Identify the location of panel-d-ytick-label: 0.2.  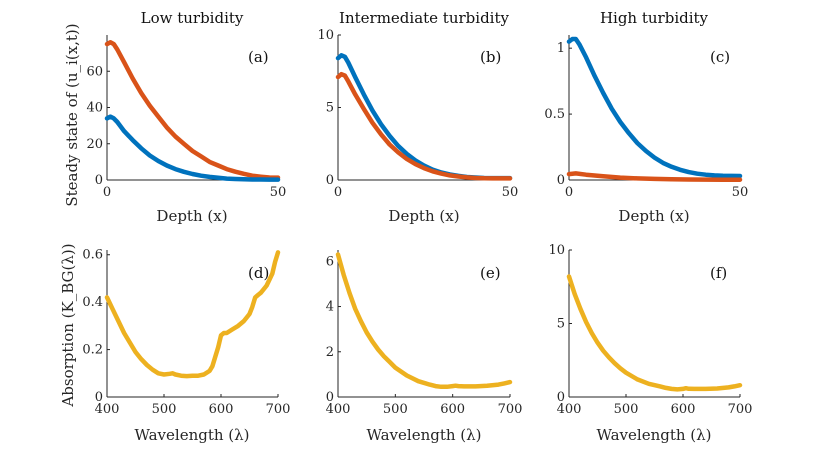
(92, 350).